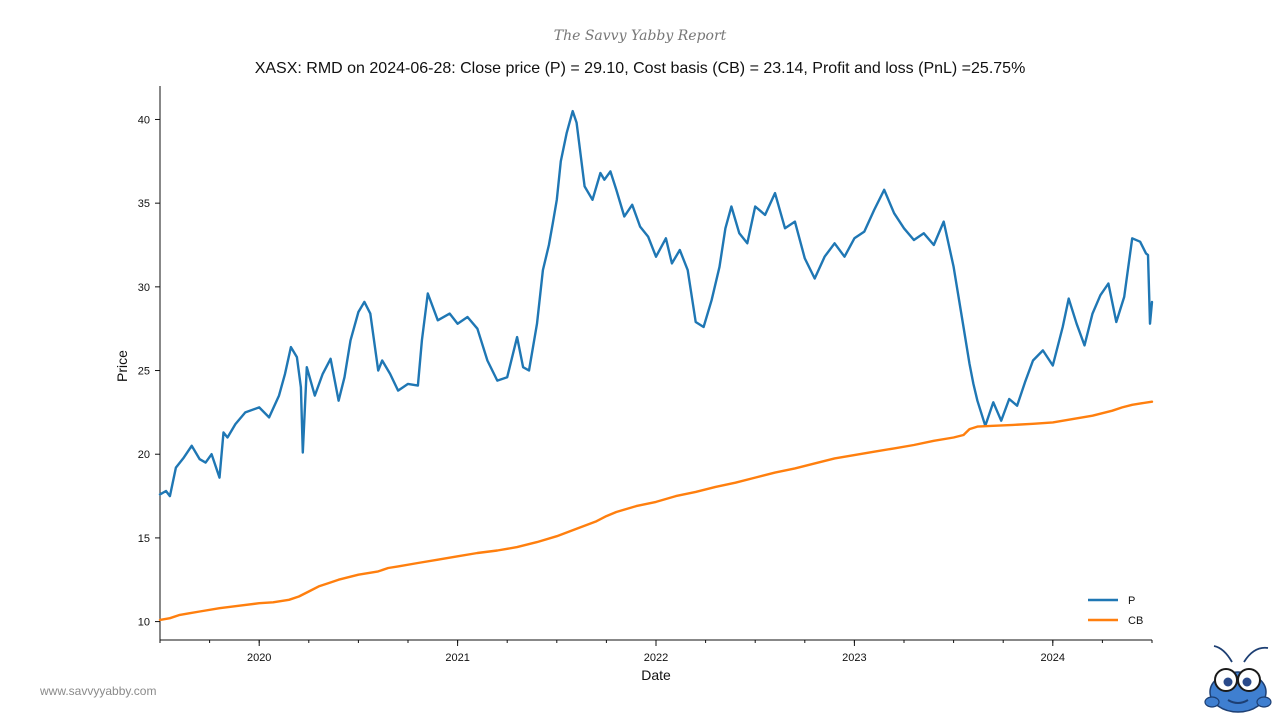 The image size is (1280, 720). Describe the element at coordinates (457, 658) in the screenshot. I see `x-tick-label: 2021` at that location.